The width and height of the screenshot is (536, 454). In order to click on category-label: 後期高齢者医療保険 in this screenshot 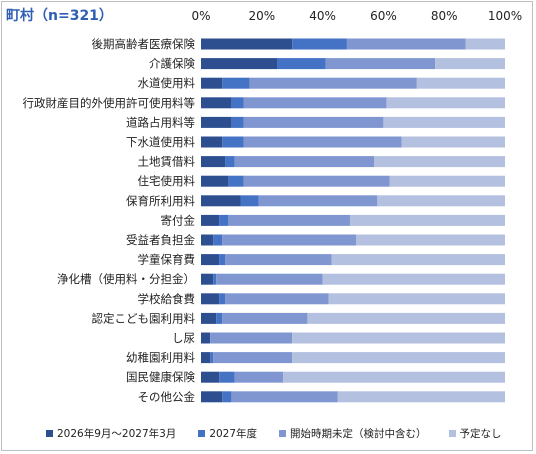, I will do `click(144, 44)`.